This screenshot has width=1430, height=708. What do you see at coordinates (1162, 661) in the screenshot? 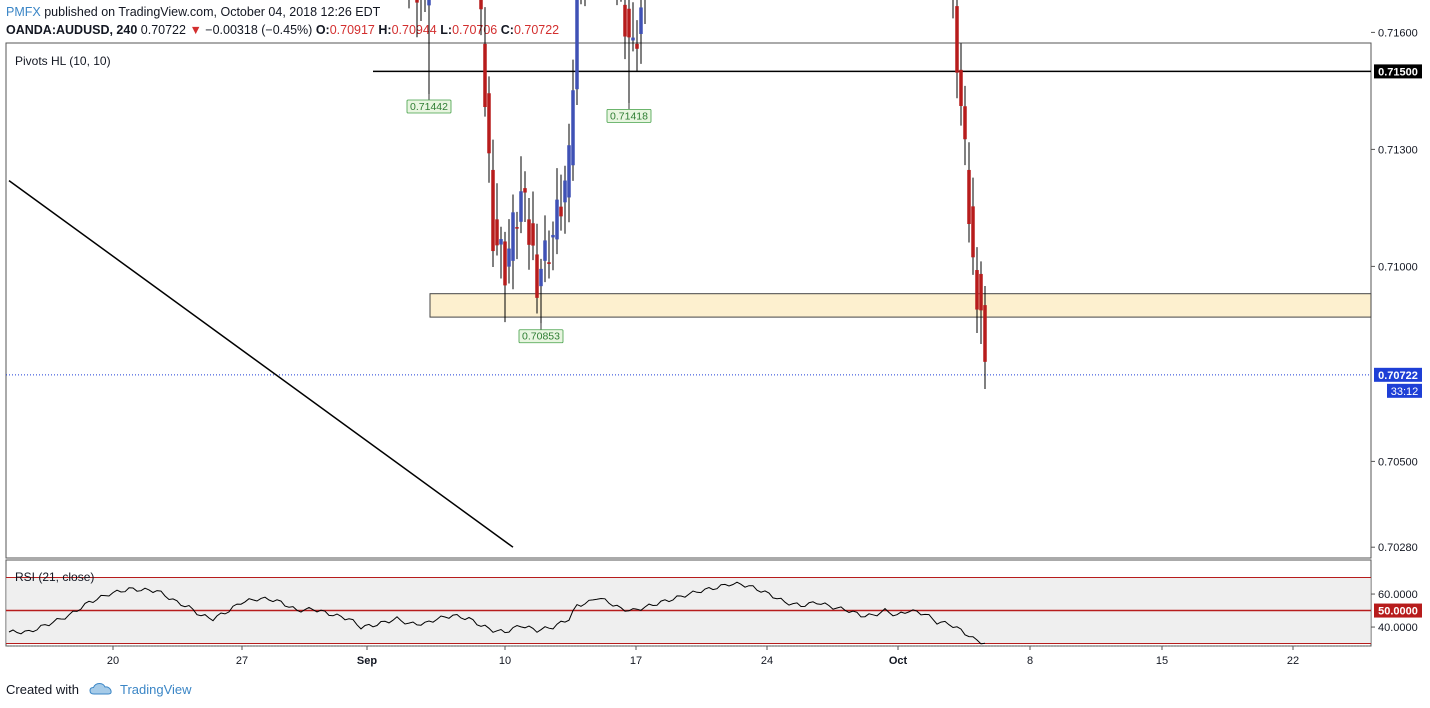
I see `x-tick-label: 15` at bounding box center [1162, 661].